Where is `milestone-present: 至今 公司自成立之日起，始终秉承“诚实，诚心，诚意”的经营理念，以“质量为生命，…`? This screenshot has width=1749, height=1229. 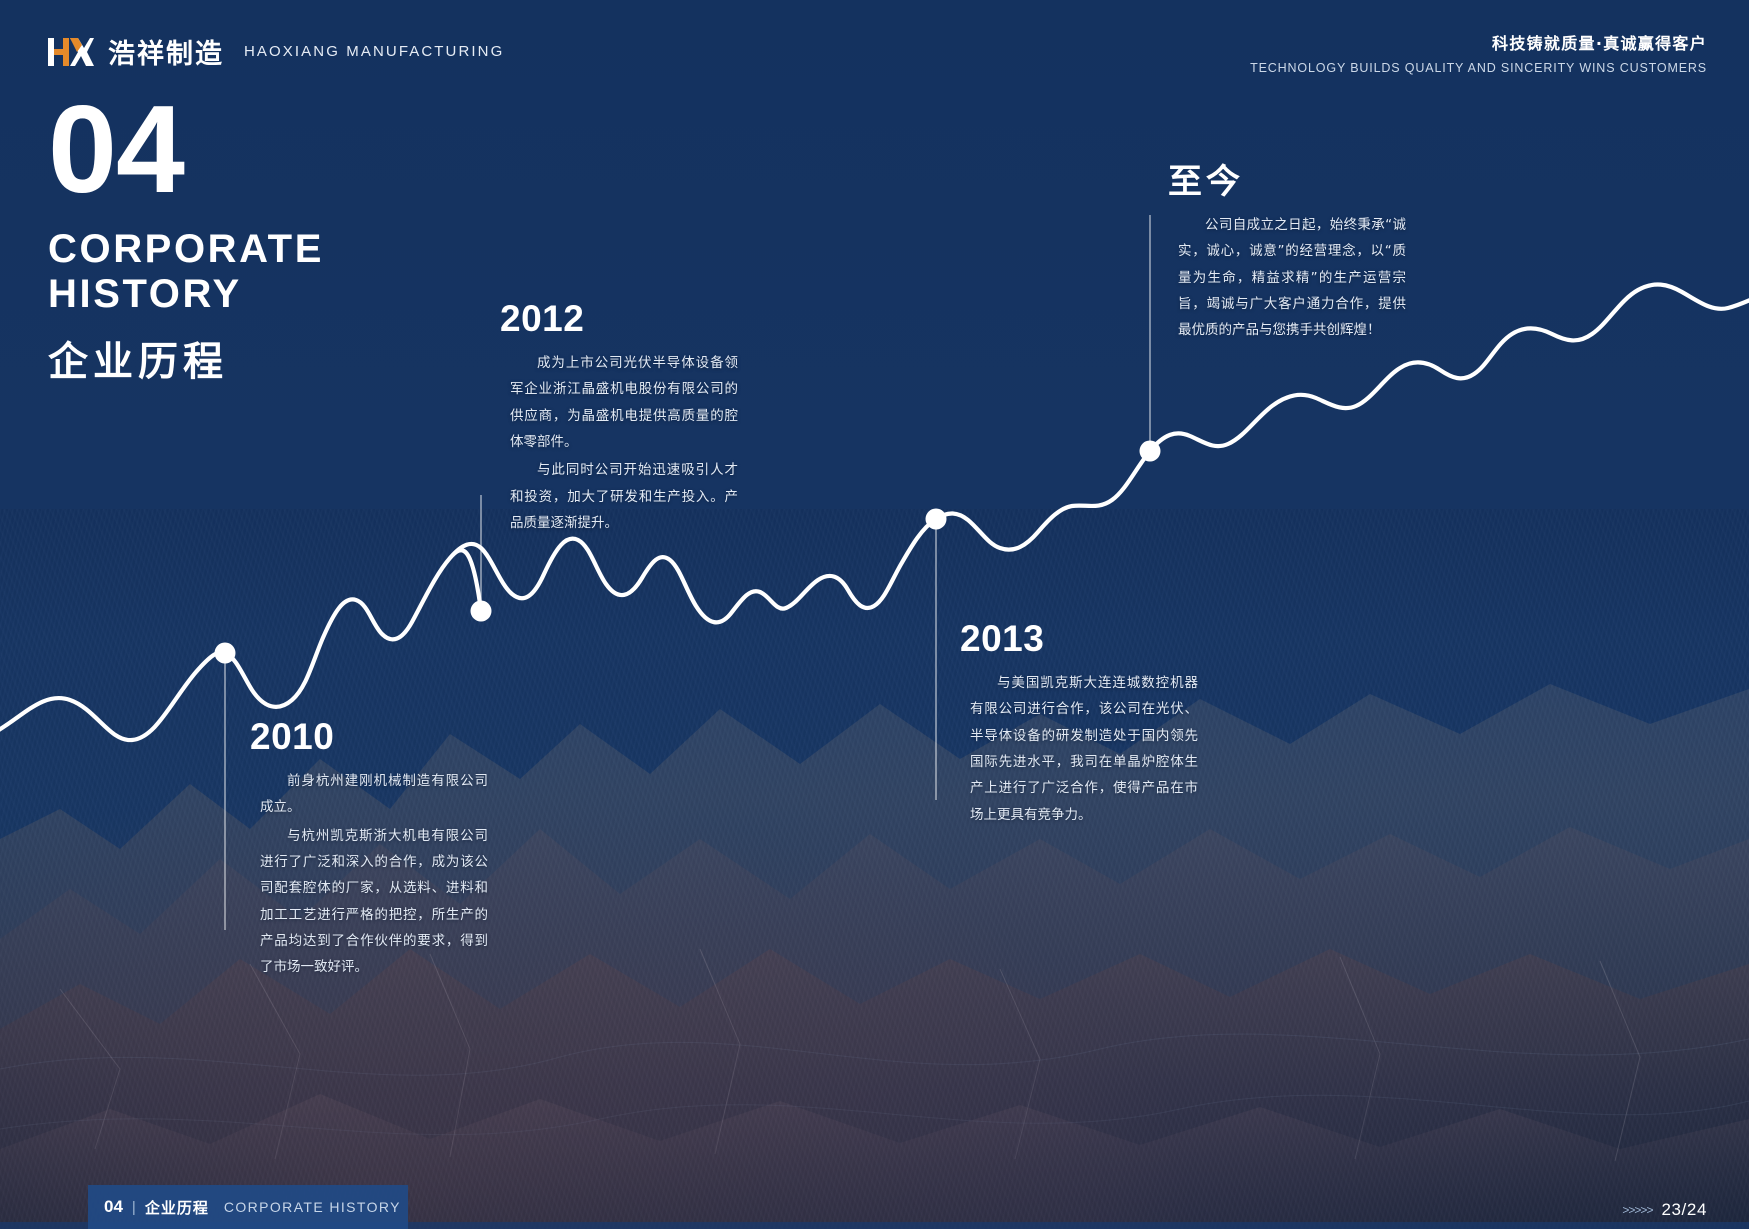 milestone-present: 至今 公司自成立之日起，始终秉承“诚实，诚心，诚意”的经营理念，以“质量为生命，… is located at coordinates (1287, 255).